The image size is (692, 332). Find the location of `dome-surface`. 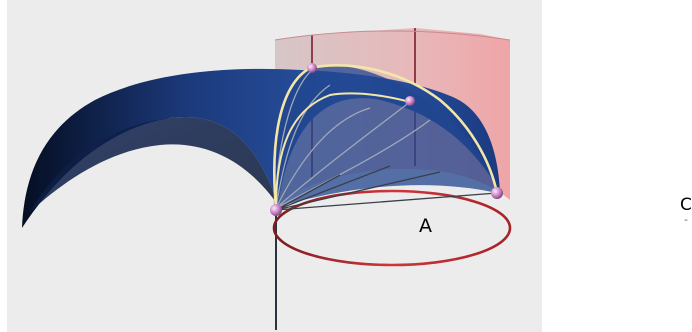

dome-surface is located at coordinates (385, 136).